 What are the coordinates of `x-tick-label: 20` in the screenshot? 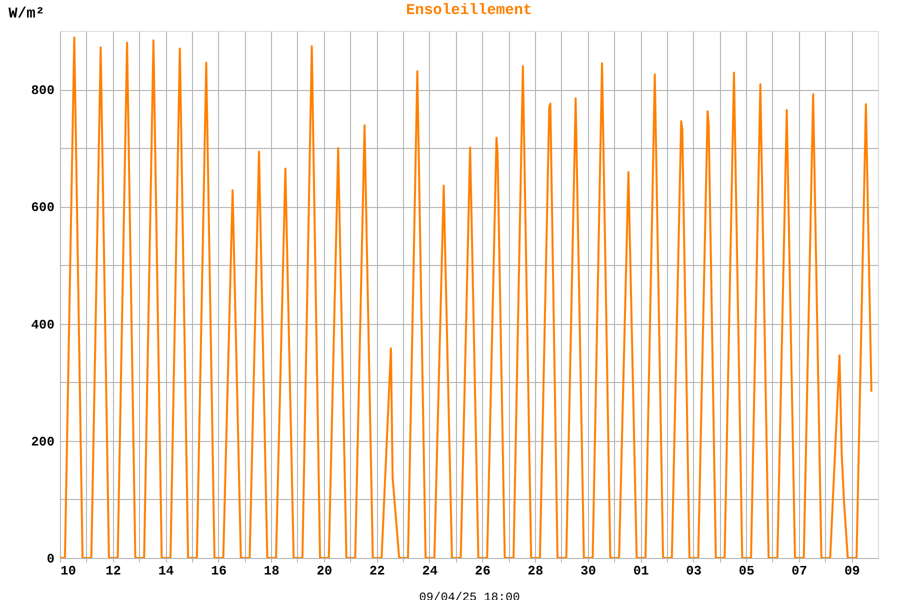 It's located at (324, 571).